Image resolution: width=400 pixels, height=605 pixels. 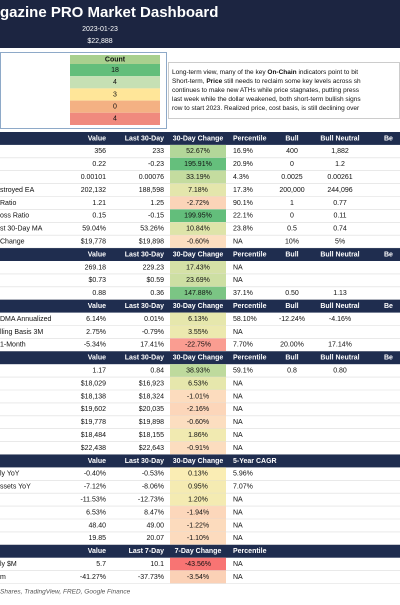 What do you see at coordinates (292, 164) in the screenshot?
I see `table-cell: 0` at bounding box center [292, 164].